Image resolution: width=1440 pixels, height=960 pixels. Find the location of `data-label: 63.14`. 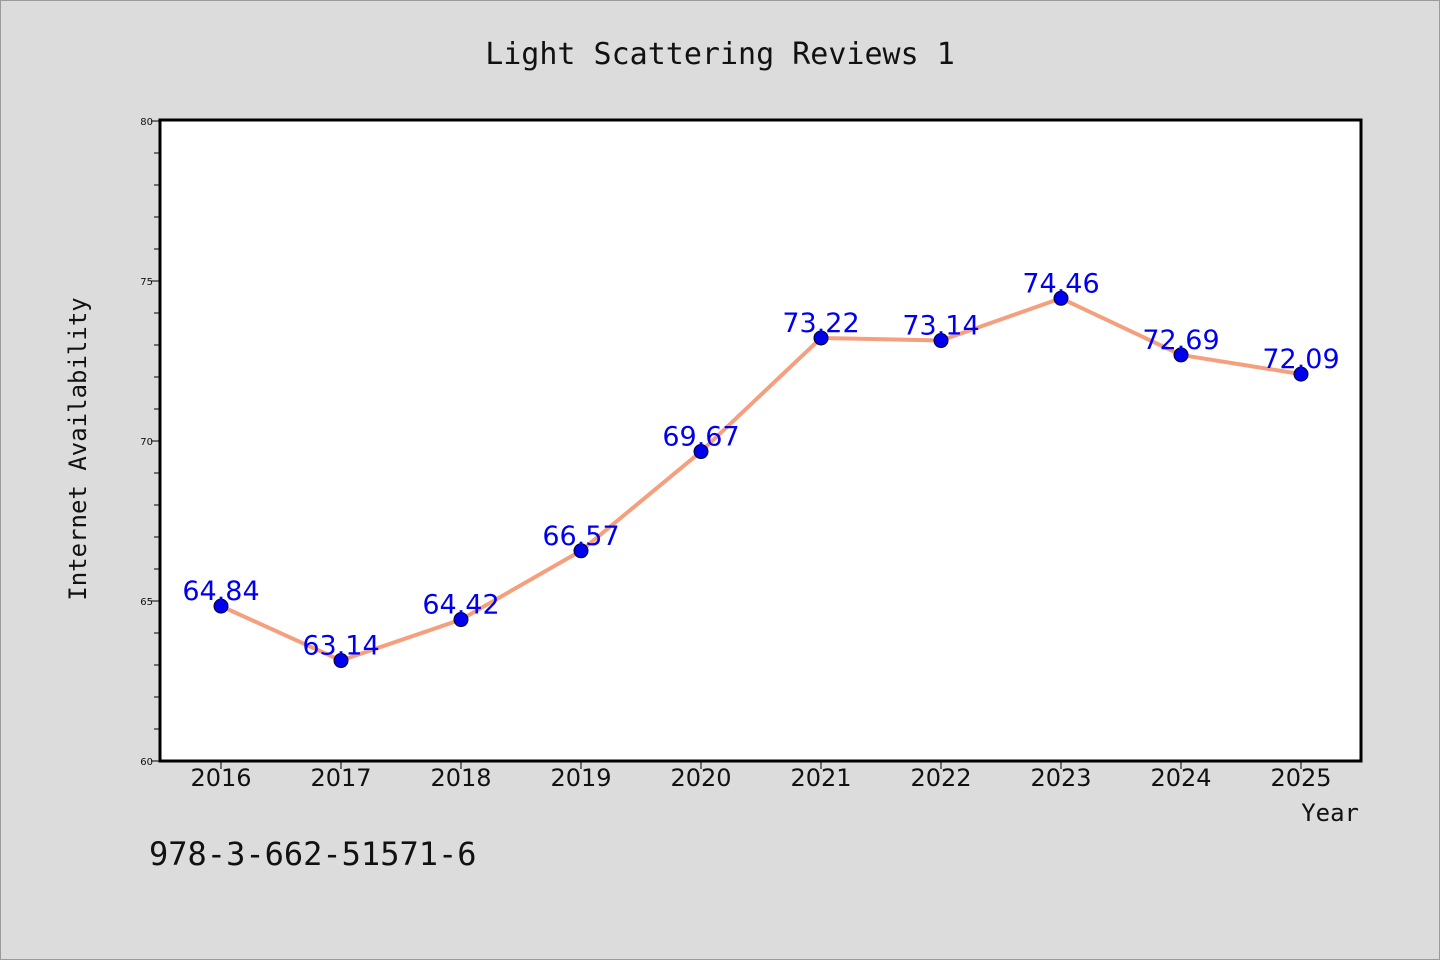

data-label: 63.14 is located at coordinates (340, 646).